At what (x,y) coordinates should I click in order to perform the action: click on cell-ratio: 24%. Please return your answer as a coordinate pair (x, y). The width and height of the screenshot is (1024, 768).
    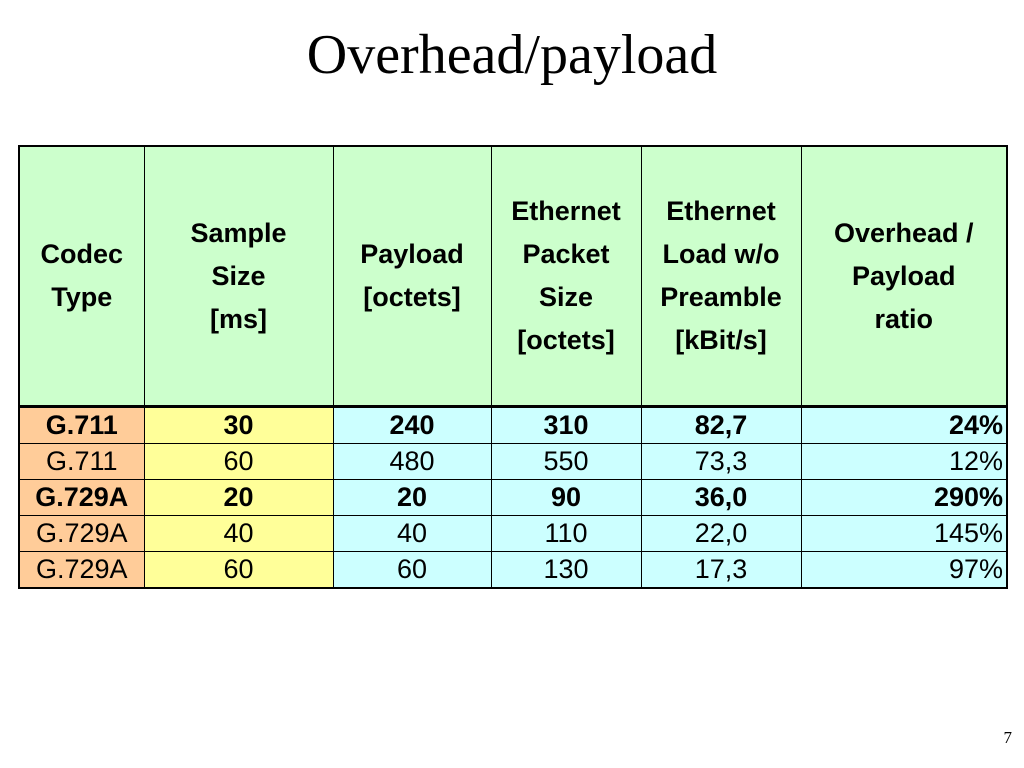
    Looking at the image, I should click on (904, 425).